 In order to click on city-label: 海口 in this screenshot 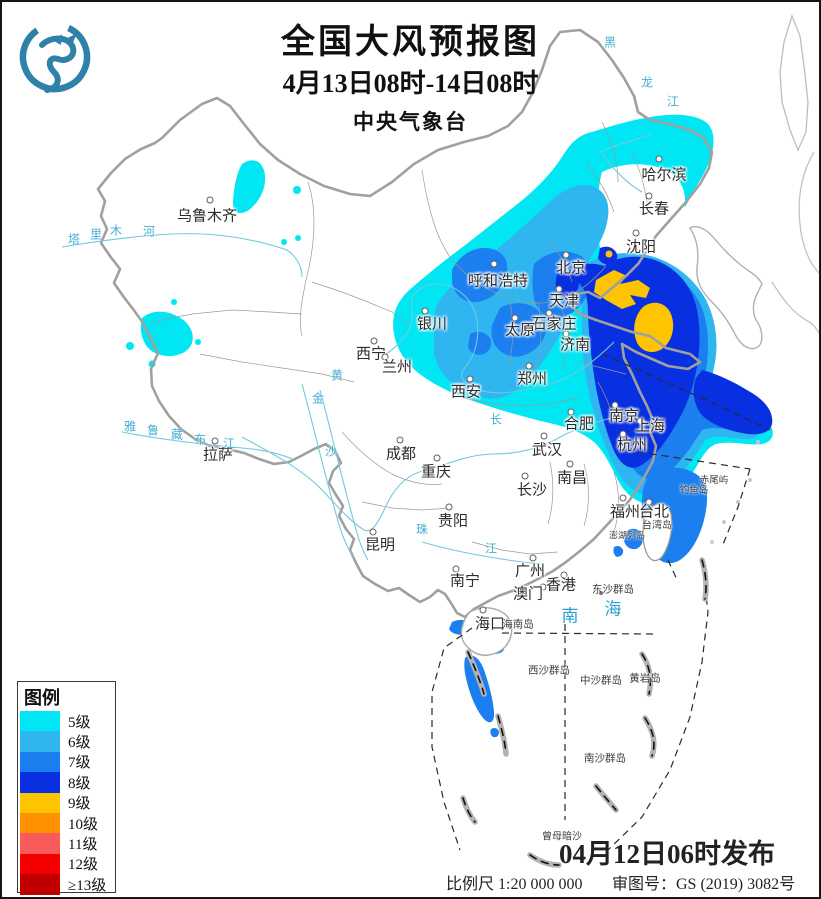, I will do `click(490, 624)`.